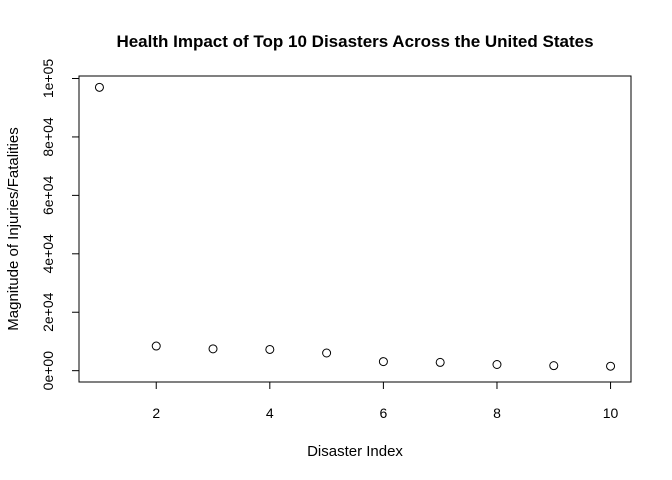 This screenshot has height=480, width=672. What do you see at coordinates (48, 371) in the screenshot?
I see `y-tick-label: 0e+00` at bounding box center [48, 371].